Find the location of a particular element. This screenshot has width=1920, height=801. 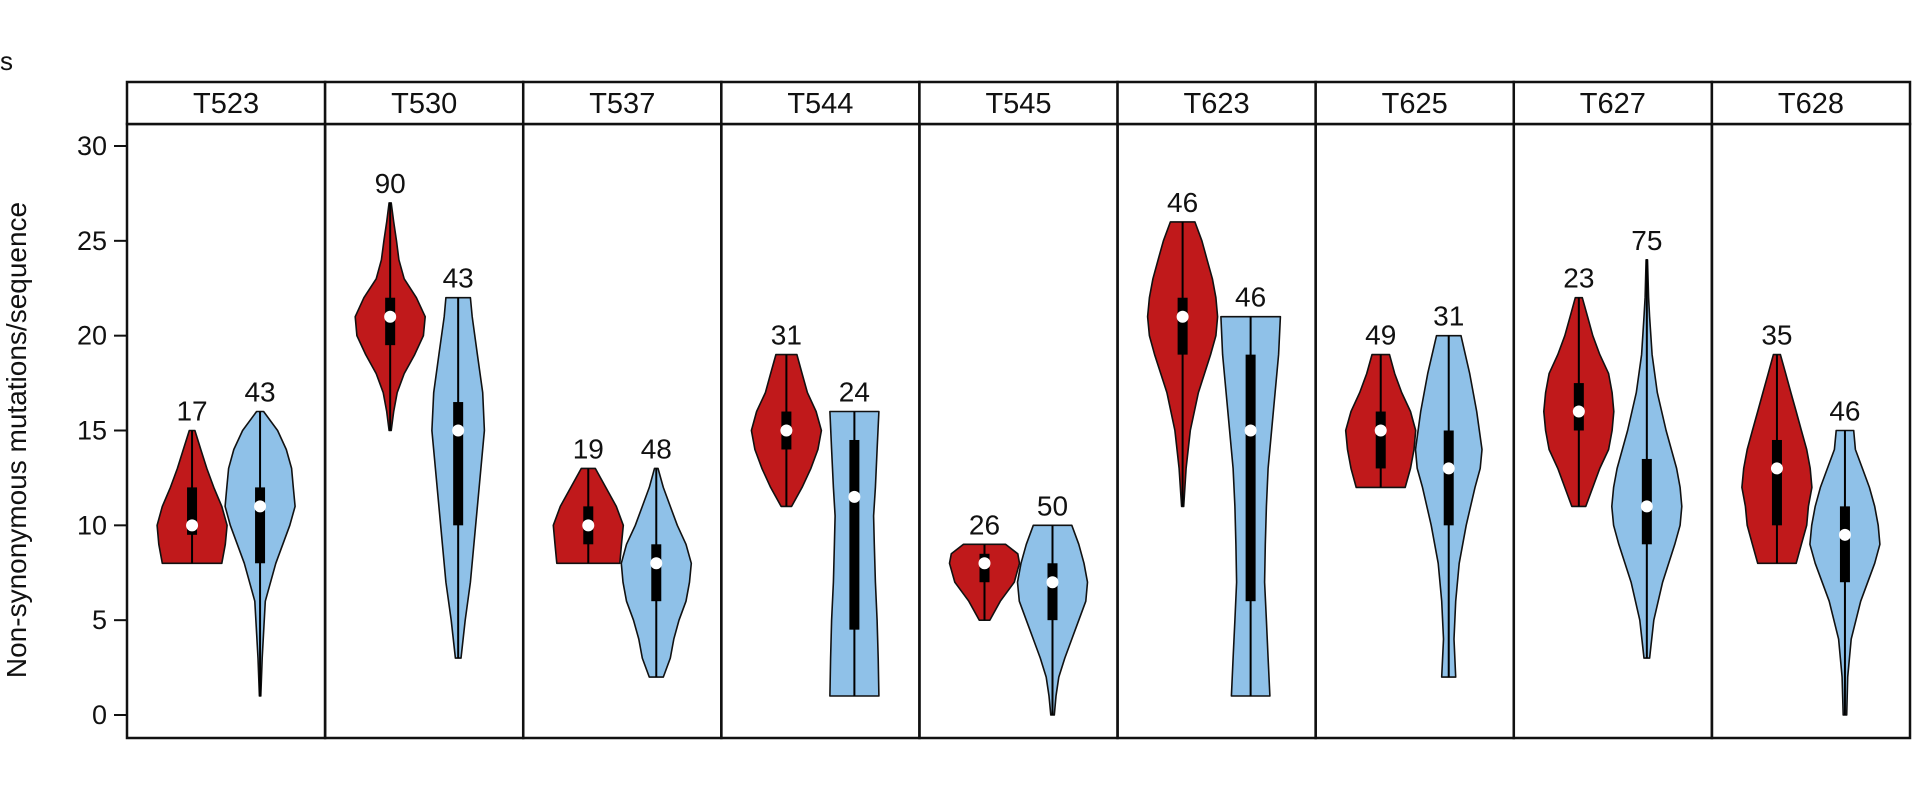

violin-red: 90 is located at coordinates (390, 300).